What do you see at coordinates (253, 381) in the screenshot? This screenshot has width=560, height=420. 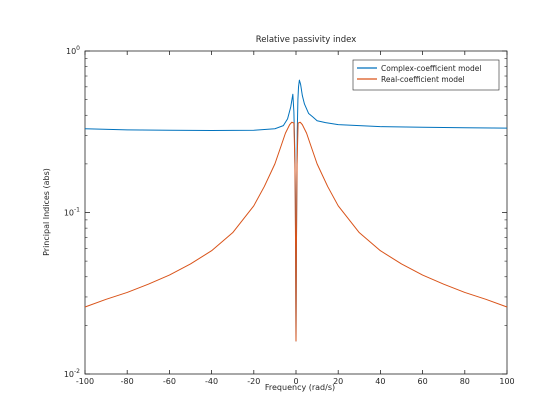 I see `x-tick-label: -20` at bounding box center [253, 381].